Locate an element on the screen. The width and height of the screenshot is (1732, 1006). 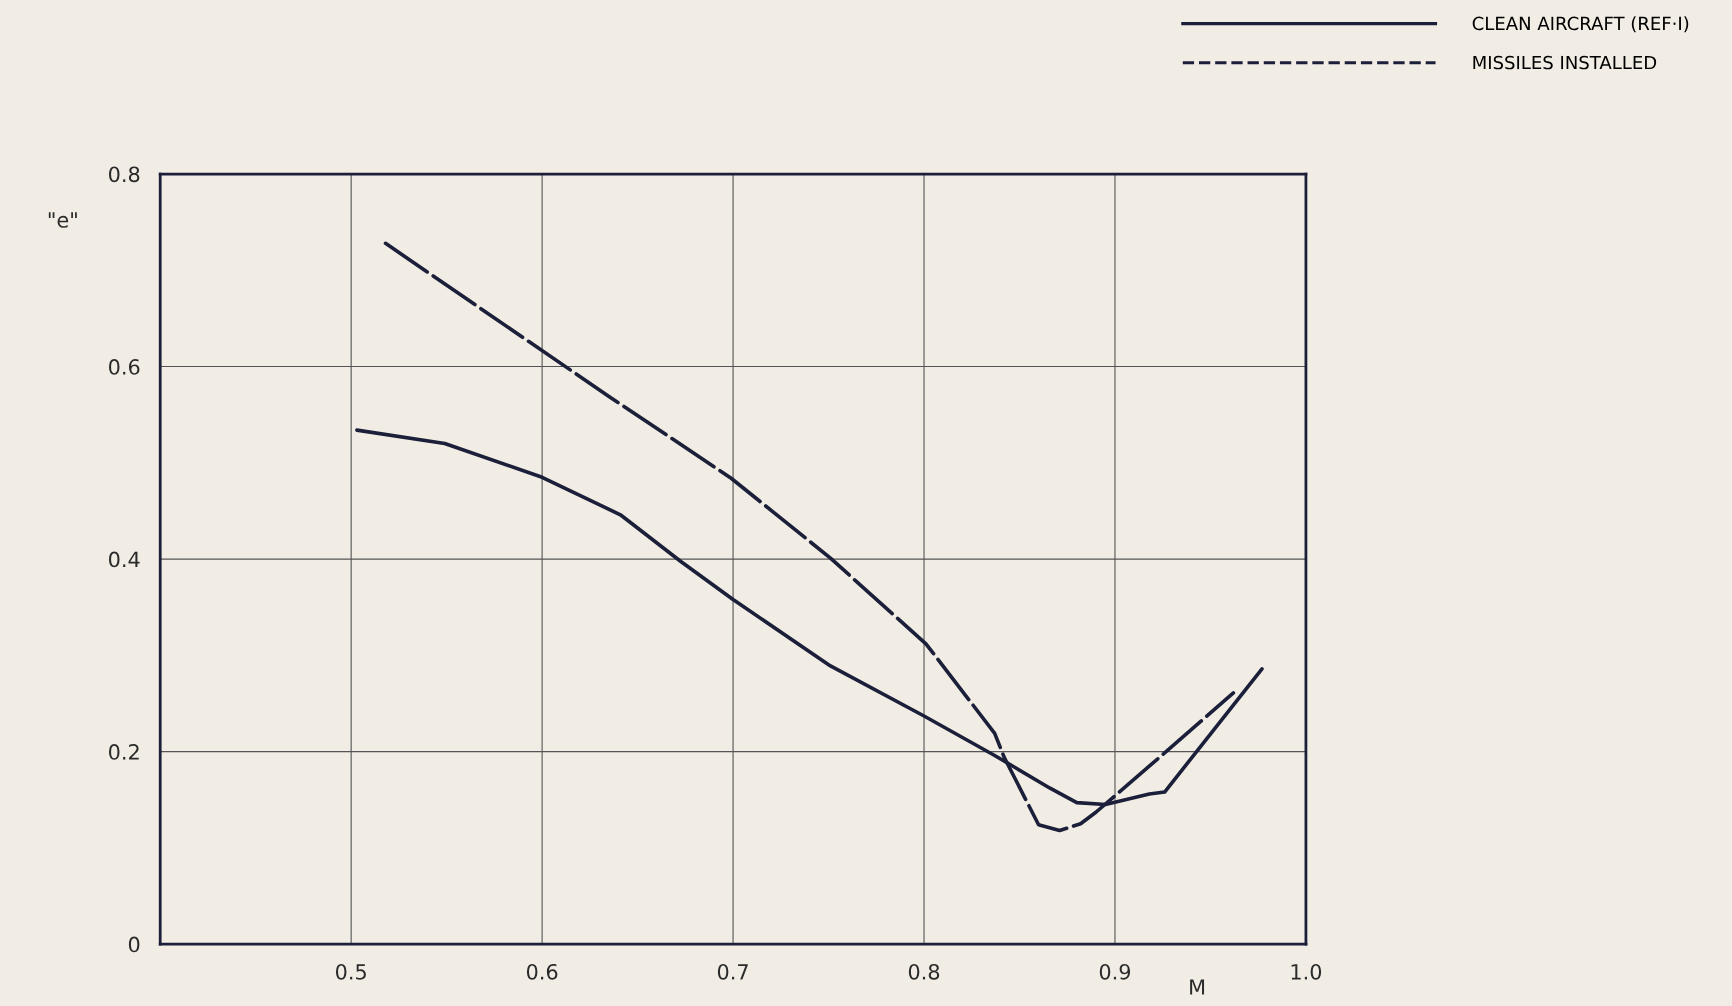
x-tick-label: 0.8 is located at coordinates (924, 971).